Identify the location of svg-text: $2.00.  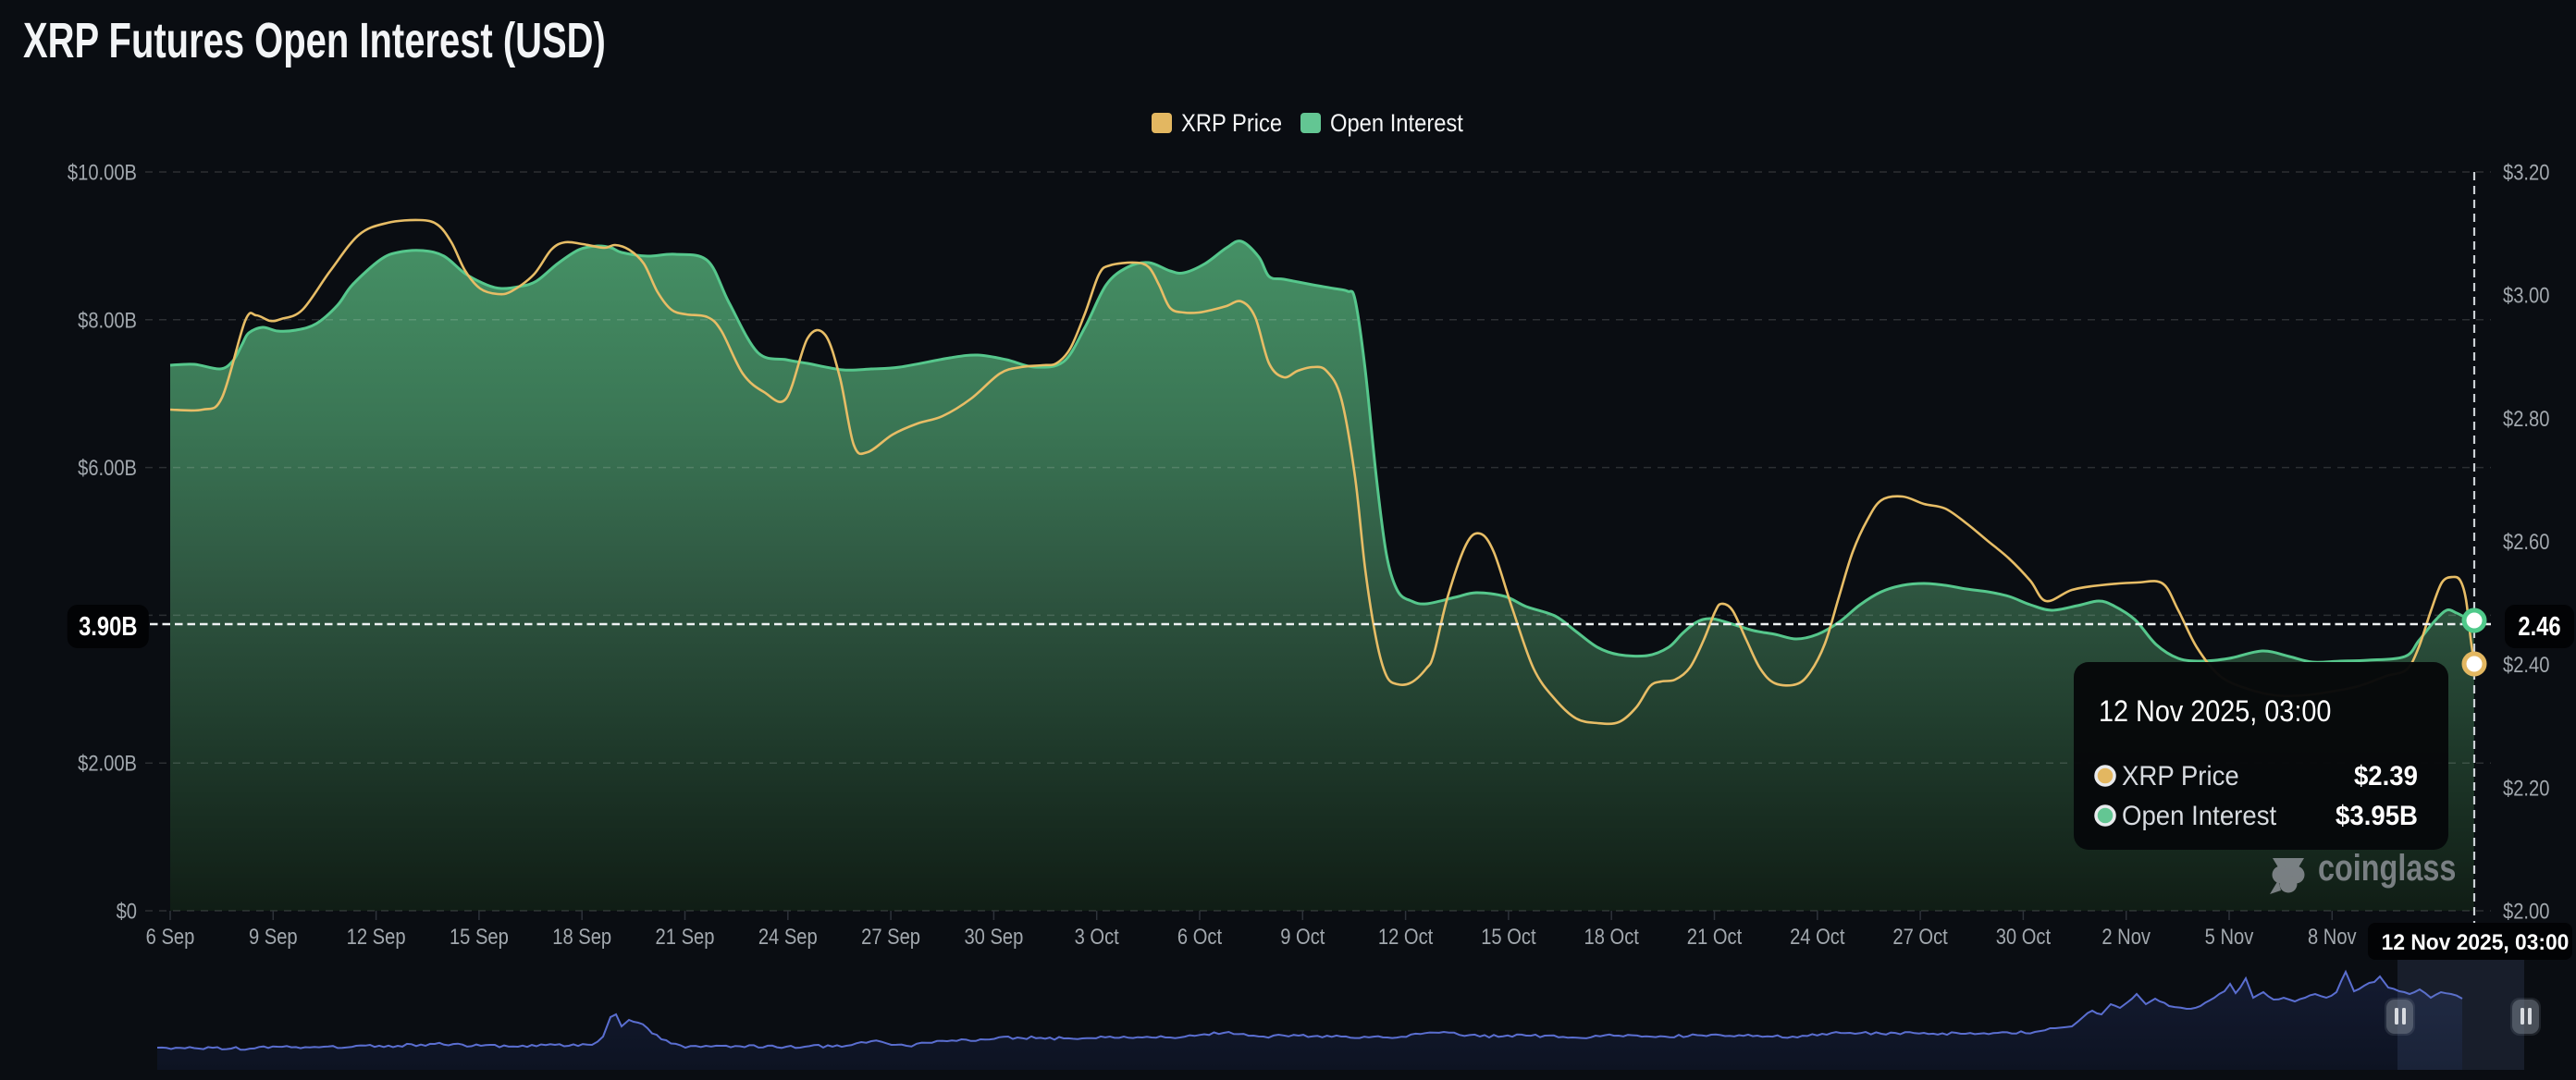
(2526, 912).